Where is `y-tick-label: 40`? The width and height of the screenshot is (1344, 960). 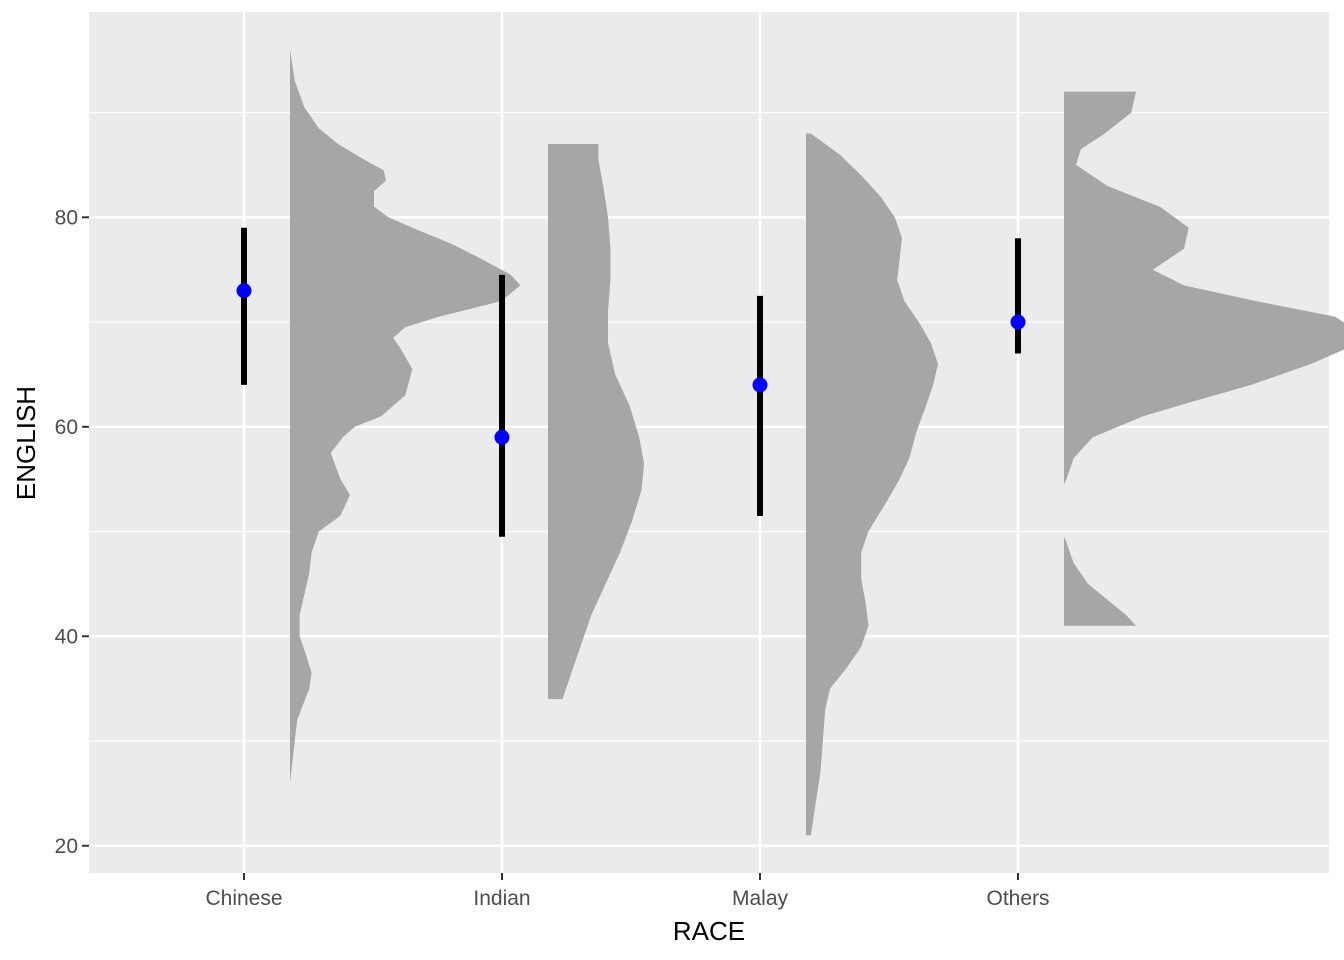 y-tick-label: 40 is located at coordinates (66, 636).